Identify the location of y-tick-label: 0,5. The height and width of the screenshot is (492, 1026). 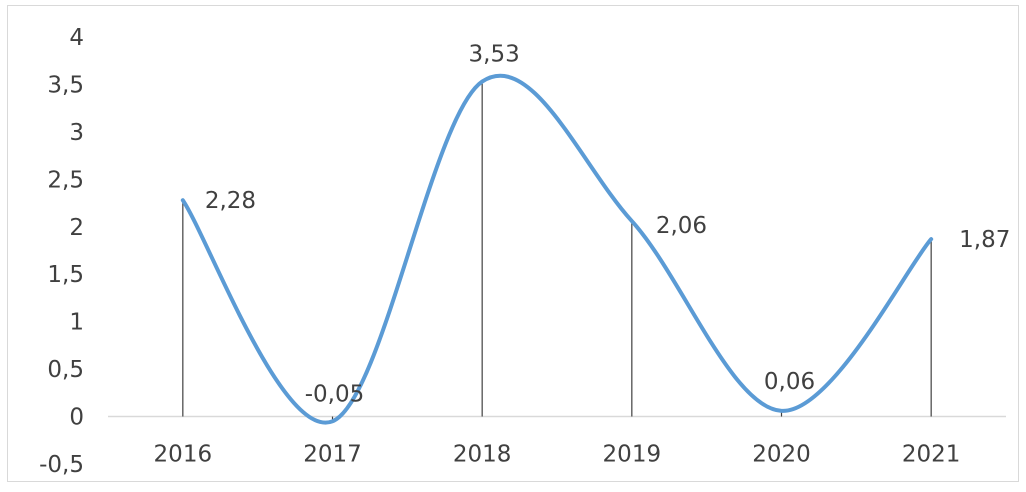
(65, 370).